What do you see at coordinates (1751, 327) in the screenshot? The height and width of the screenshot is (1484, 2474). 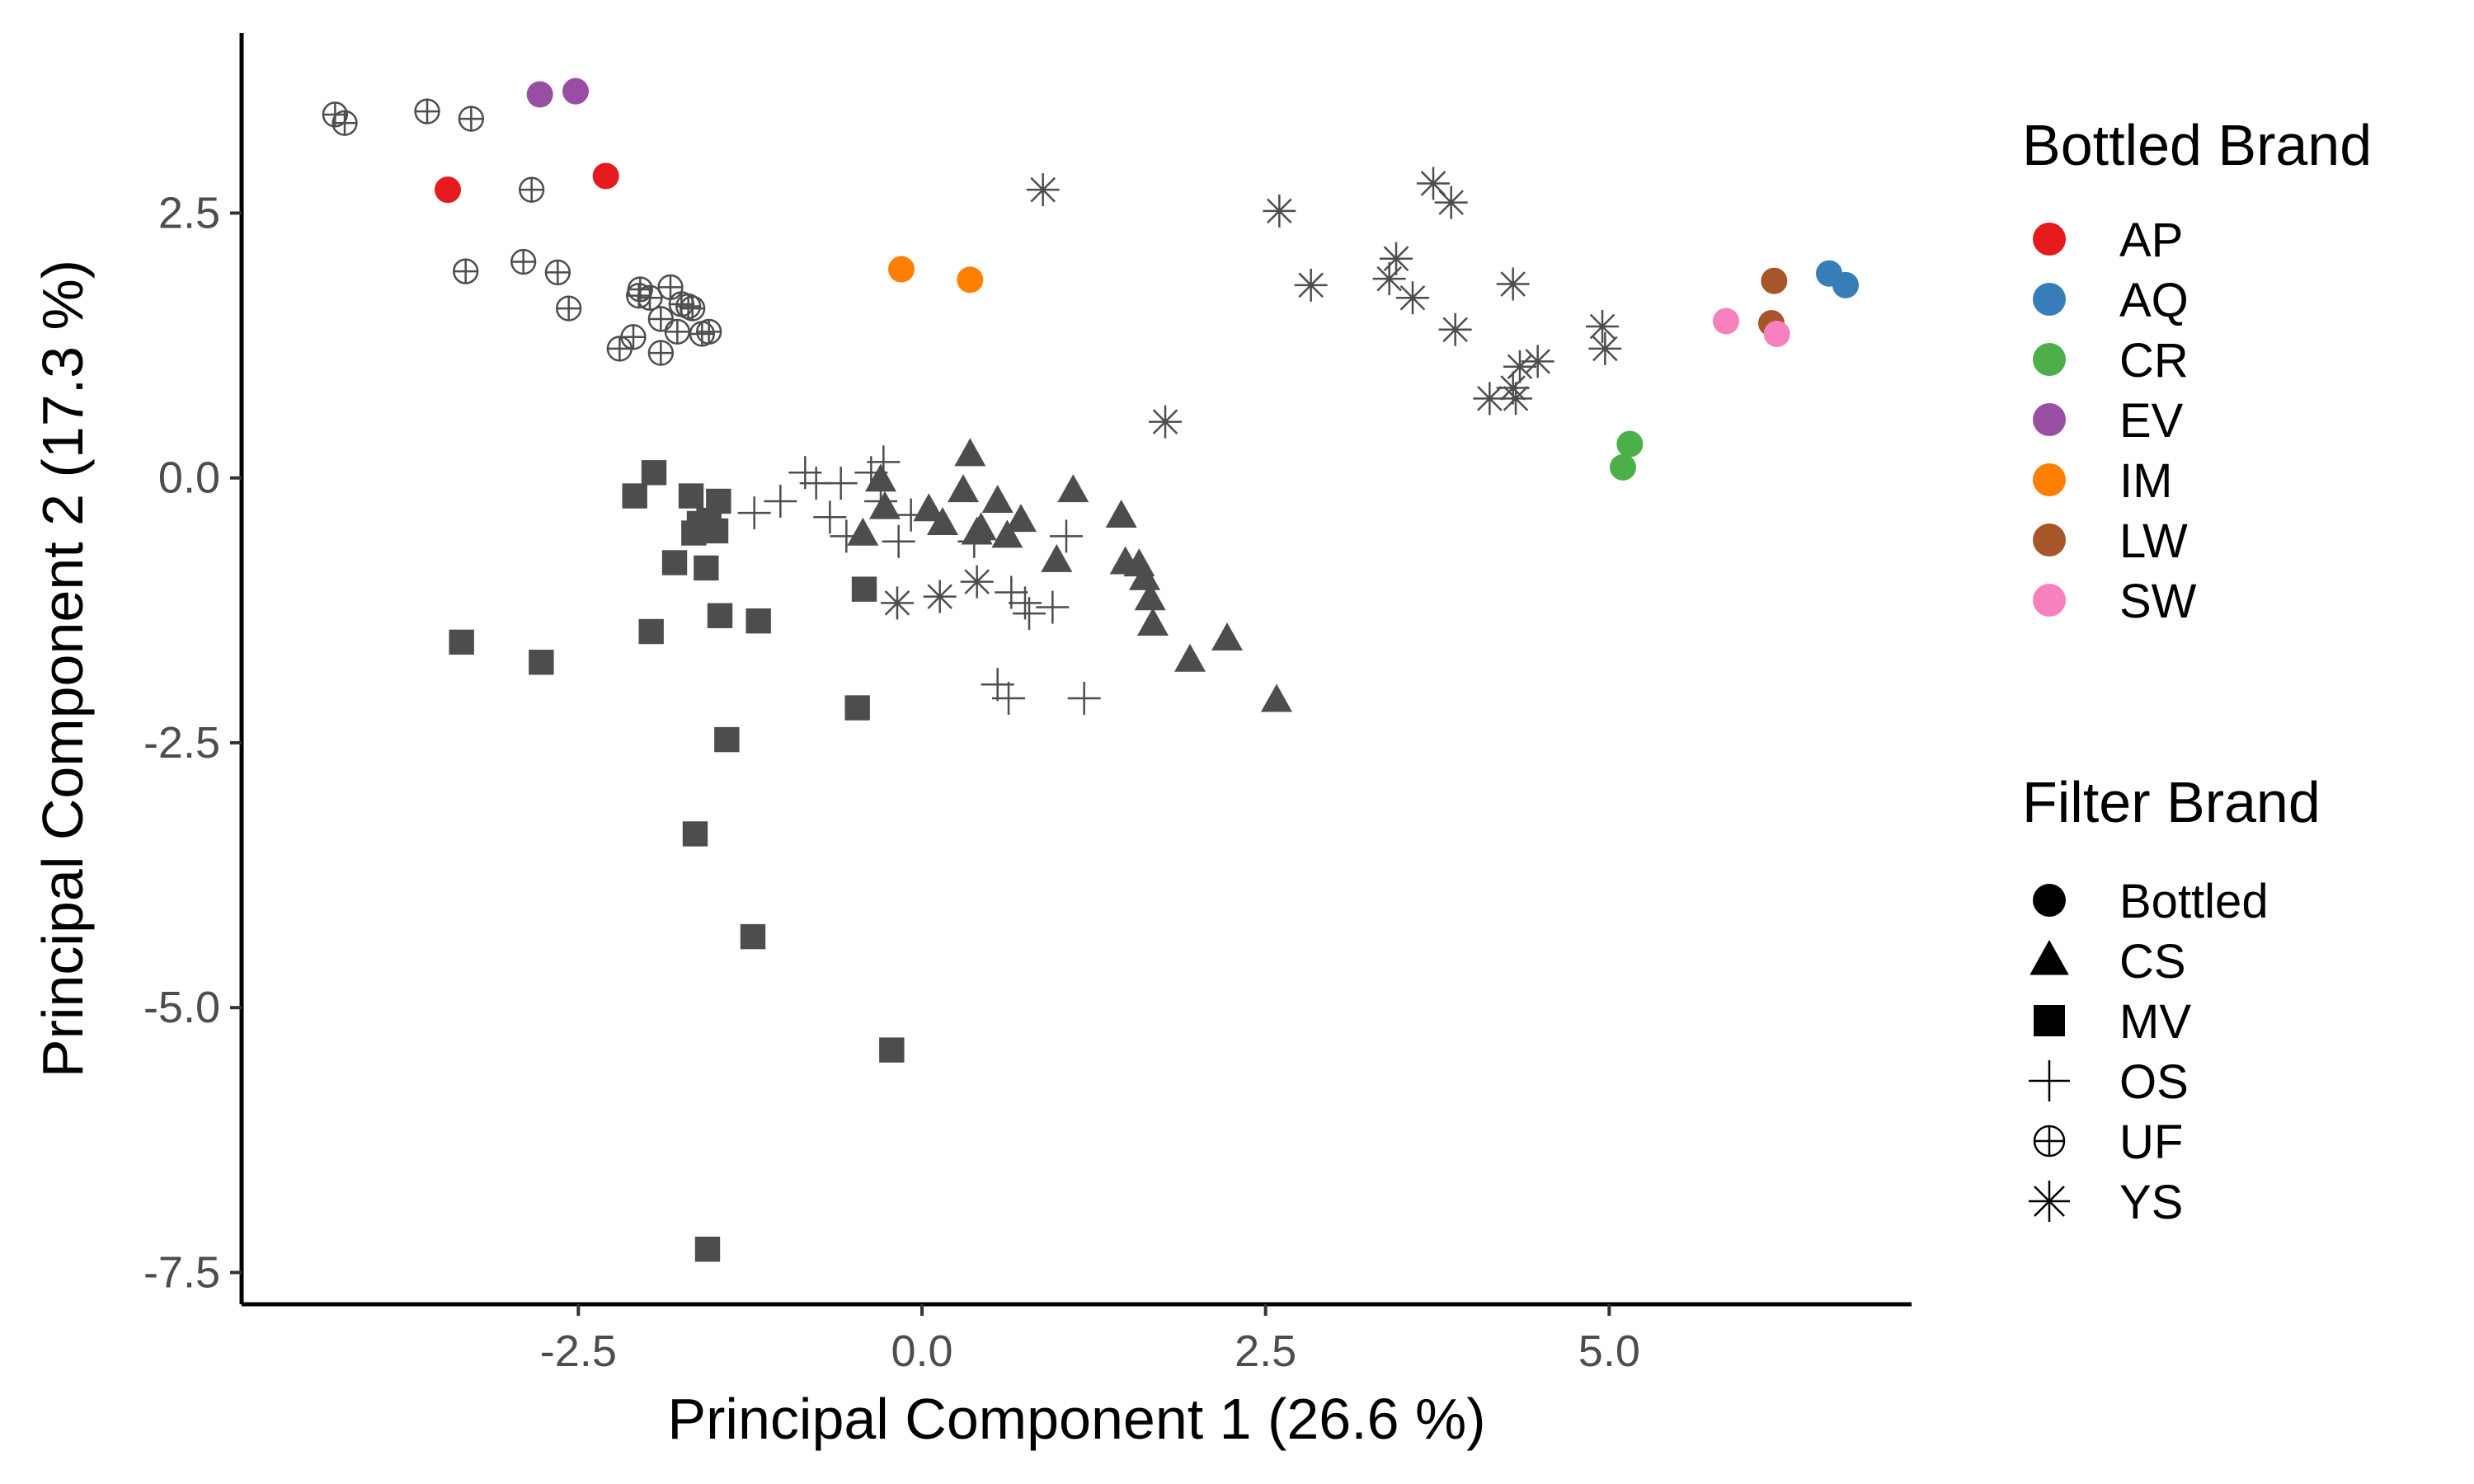 I see `series-sw` at bounding box center [1751, 327].